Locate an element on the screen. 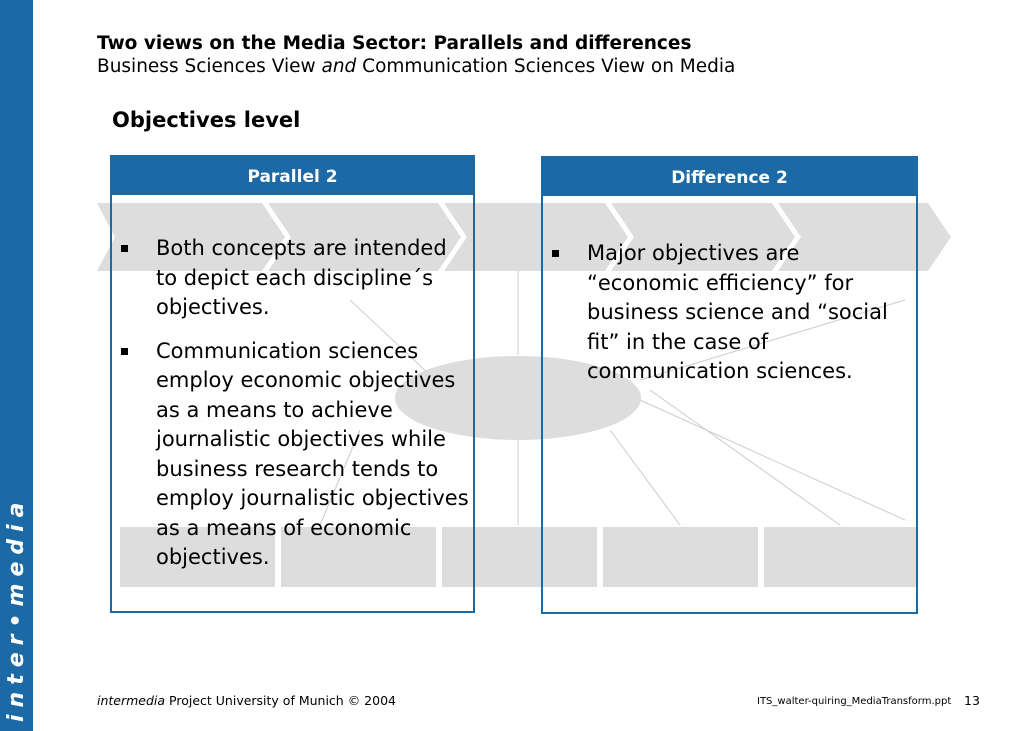  bottom-boxes is located at coordinates (518, 557).